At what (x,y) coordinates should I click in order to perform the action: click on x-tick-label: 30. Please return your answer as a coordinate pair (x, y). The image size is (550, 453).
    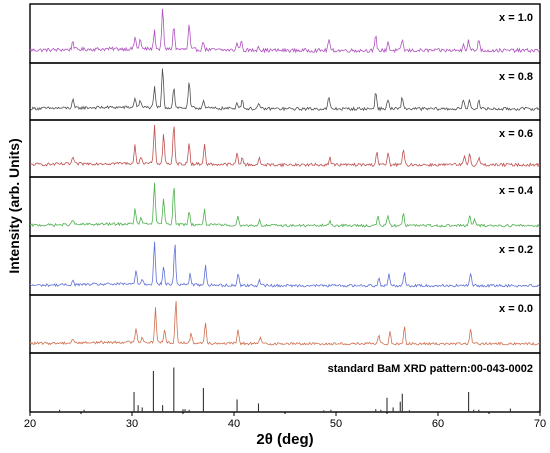
    Looking at the image, I should click on (132, 424).